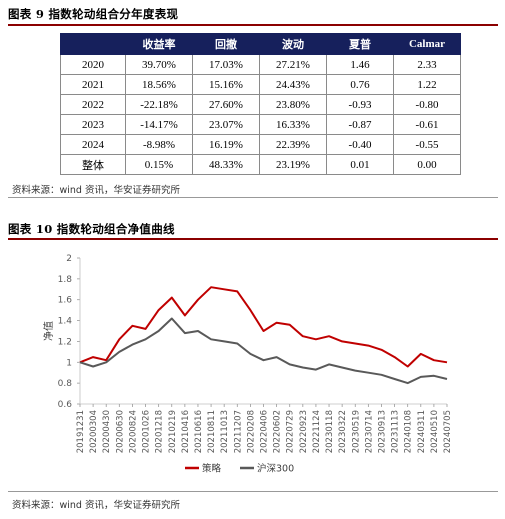 This screenshot has width=505, height=519. What do you see at coordinates (226, 124) in the screenshot?
I see `table-cell: 23.07%` at bounding box center [226, 124].